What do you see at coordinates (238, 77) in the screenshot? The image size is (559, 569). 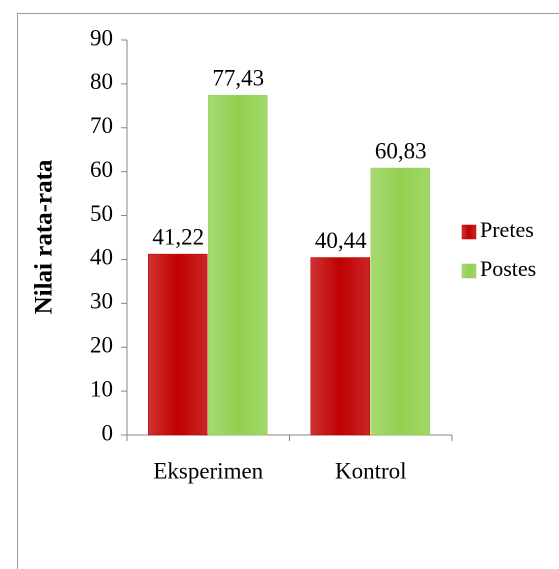 I see `value-label: 77,43` at bounding box center [238, 77].